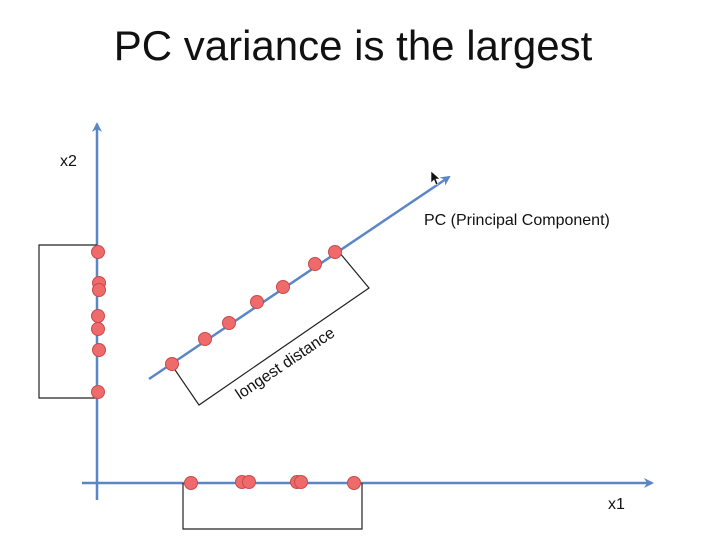 Image resolution: width=706 pixels, height=552 pixels. I want to click on mouse-pointer-icon, so click(435, 178).